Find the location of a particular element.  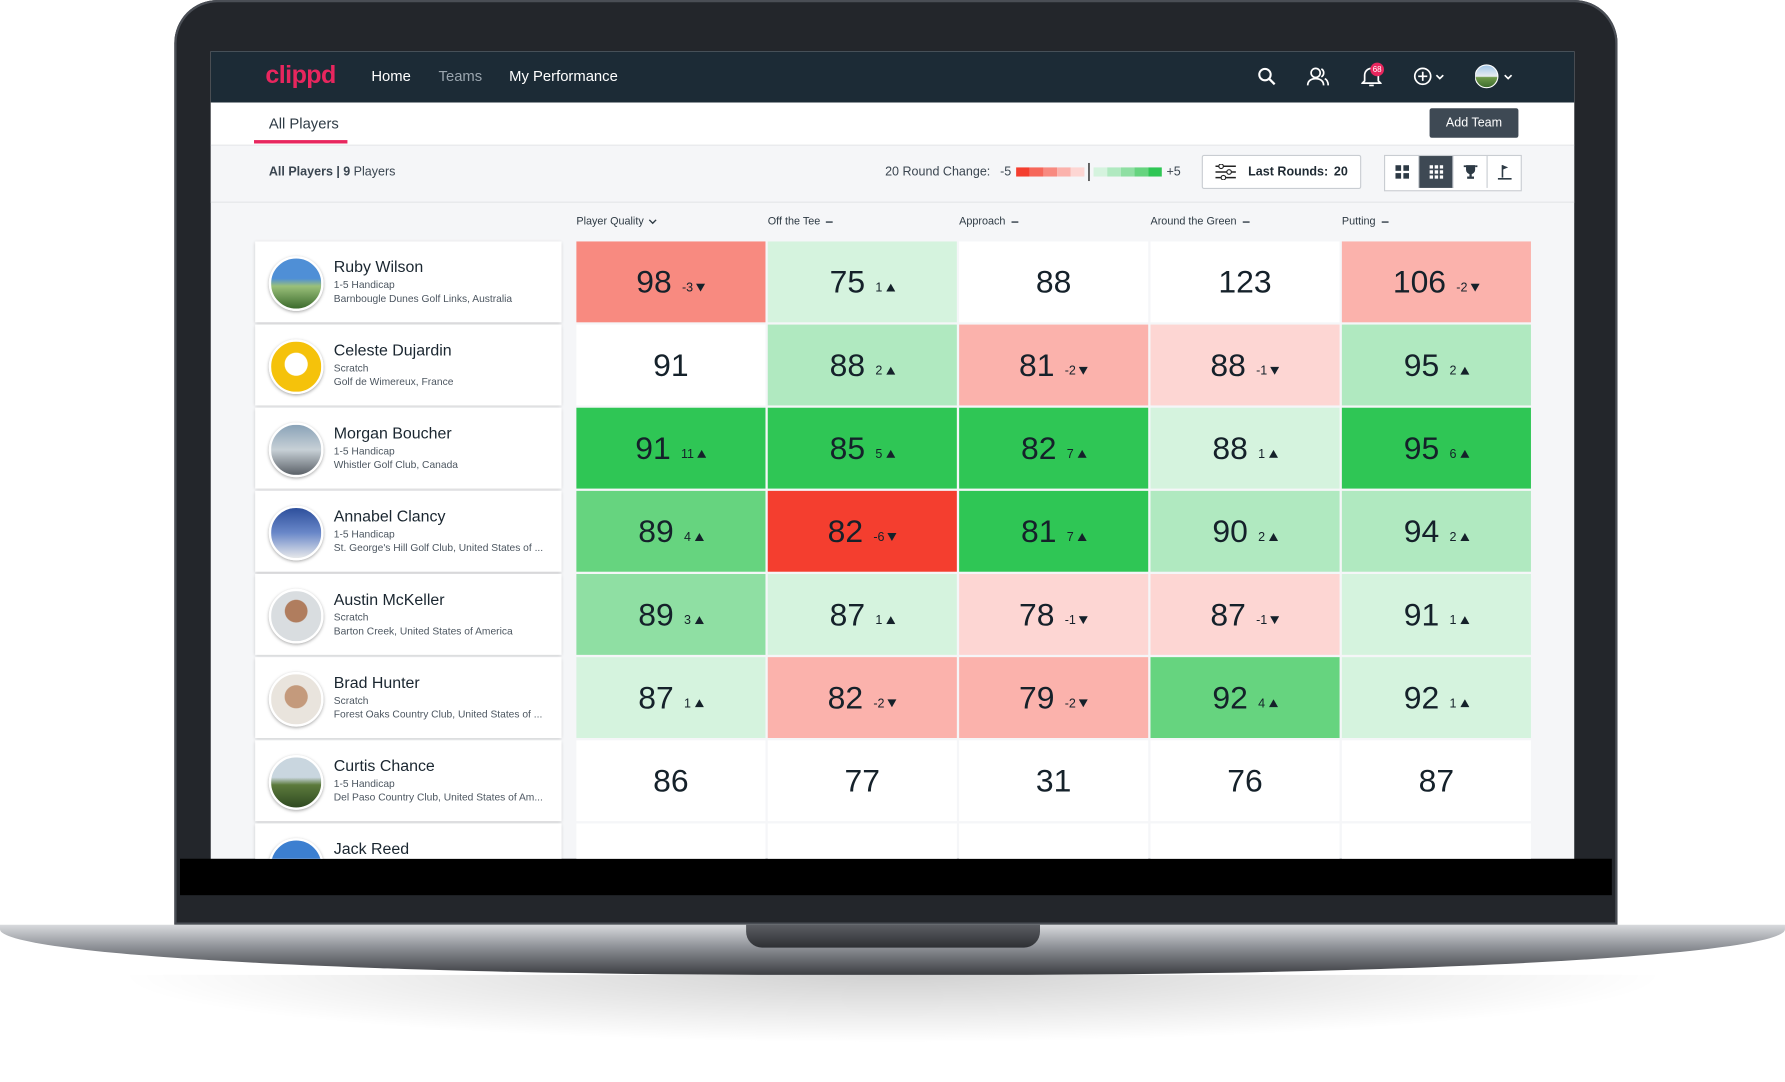

search-icon is located at coordinates (1266, 76).